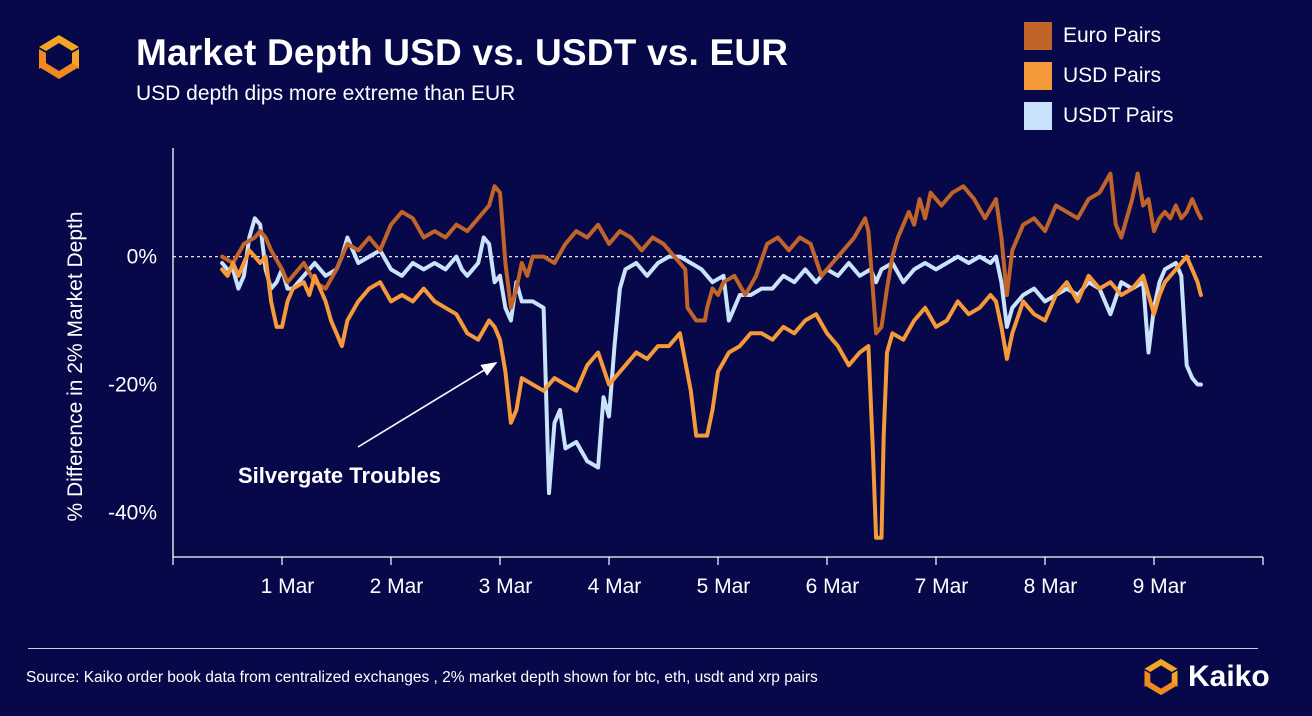 This screenshot has width=1312, height=716. I want to click on chart-title: Market Depth USD vs. USDT vs. EUR, so click(462, 52).